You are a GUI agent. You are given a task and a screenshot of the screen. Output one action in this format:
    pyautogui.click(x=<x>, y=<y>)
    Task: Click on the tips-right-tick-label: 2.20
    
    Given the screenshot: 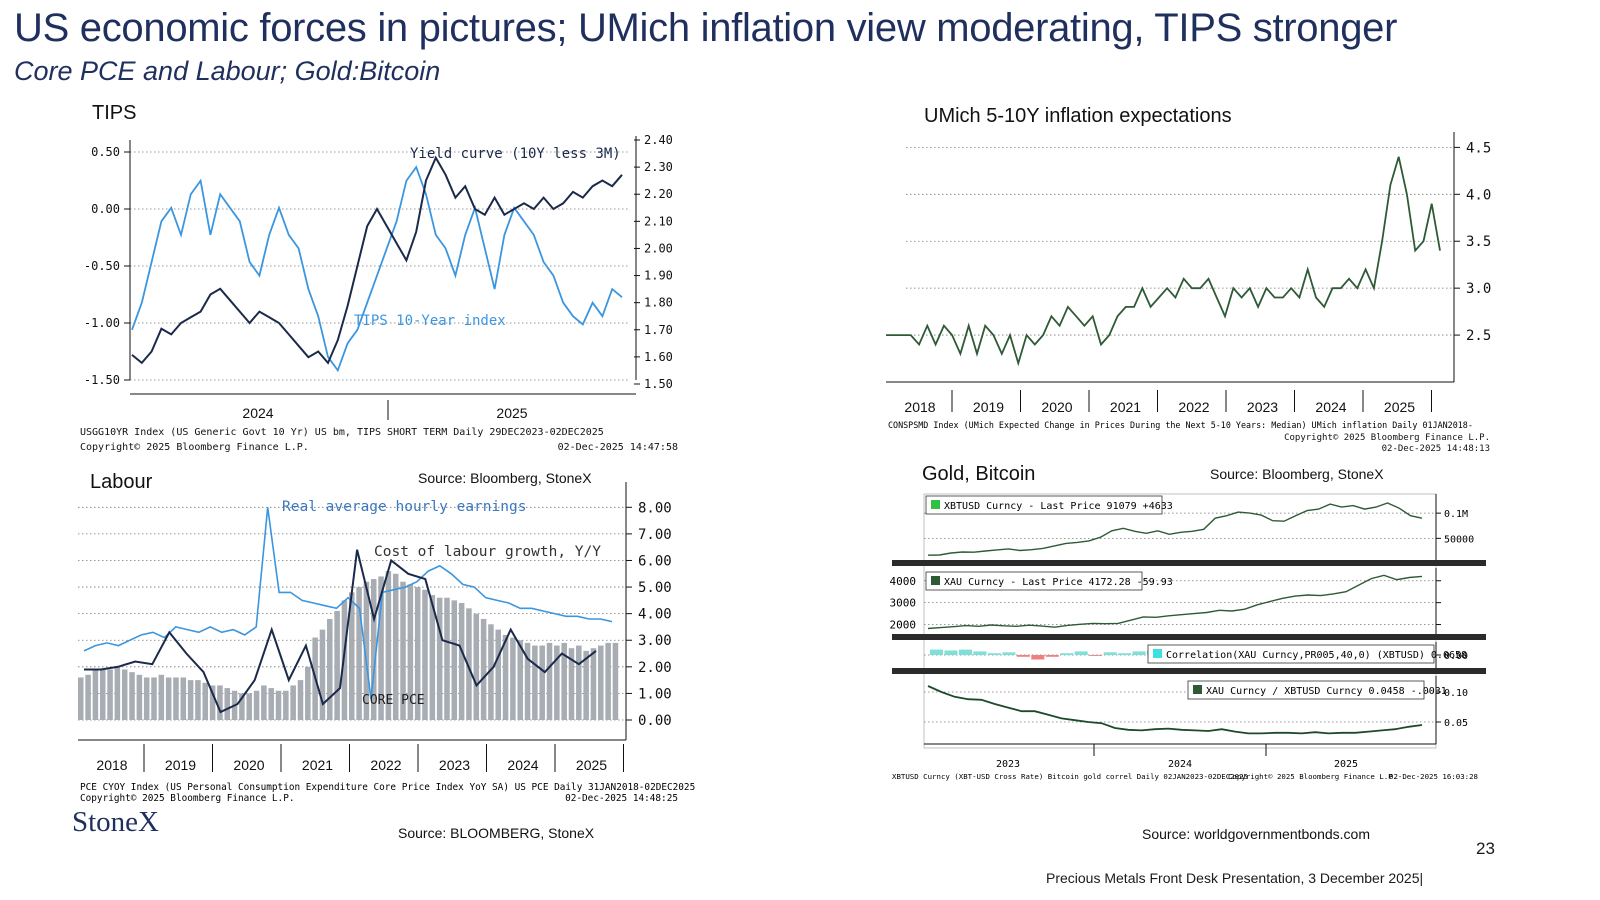 What is the action you would take?
    pyautogui.click(x=658, y=194)
    